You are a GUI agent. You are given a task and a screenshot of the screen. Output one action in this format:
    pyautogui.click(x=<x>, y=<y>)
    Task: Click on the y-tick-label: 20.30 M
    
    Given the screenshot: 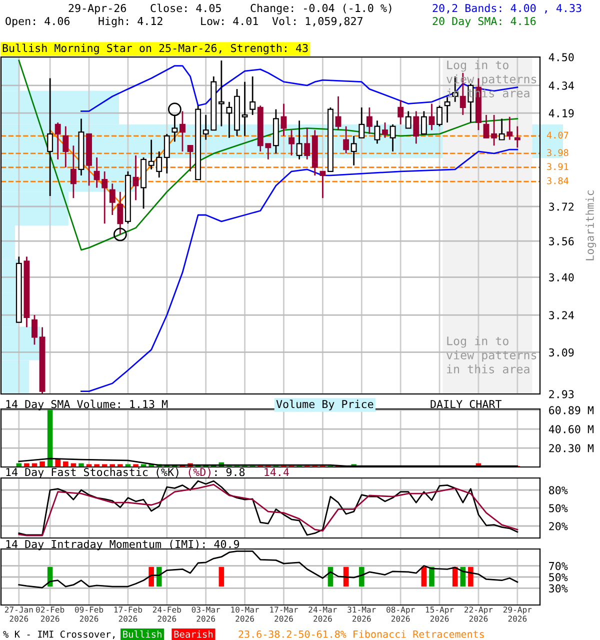 What is the action you would take?
    pyautogui.click(x=571, y=448)
    